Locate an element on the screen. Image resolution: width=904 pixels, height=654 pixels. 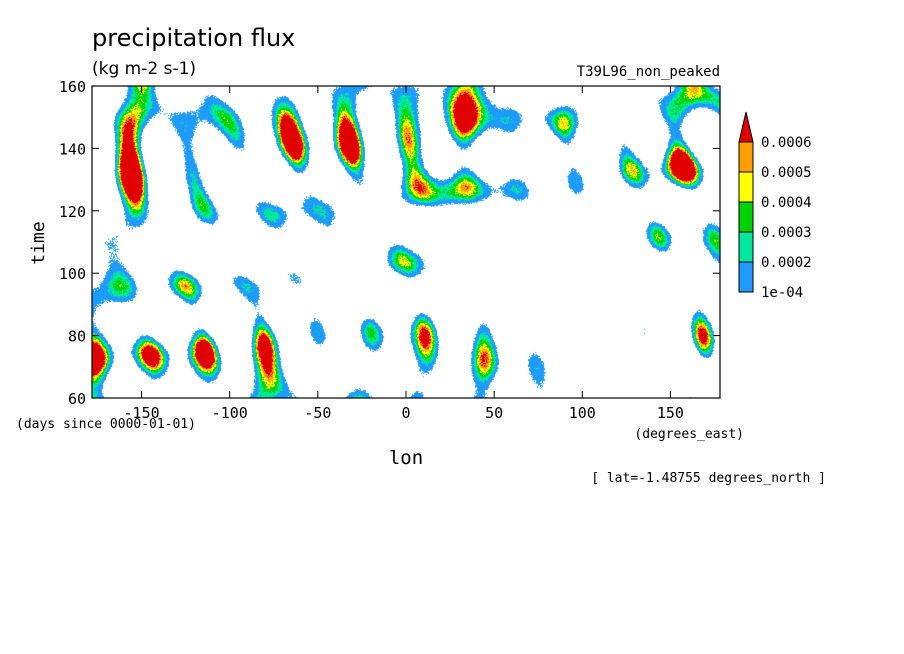
x-axis-units: (degrees_east) is located at coordinates (689, 434).